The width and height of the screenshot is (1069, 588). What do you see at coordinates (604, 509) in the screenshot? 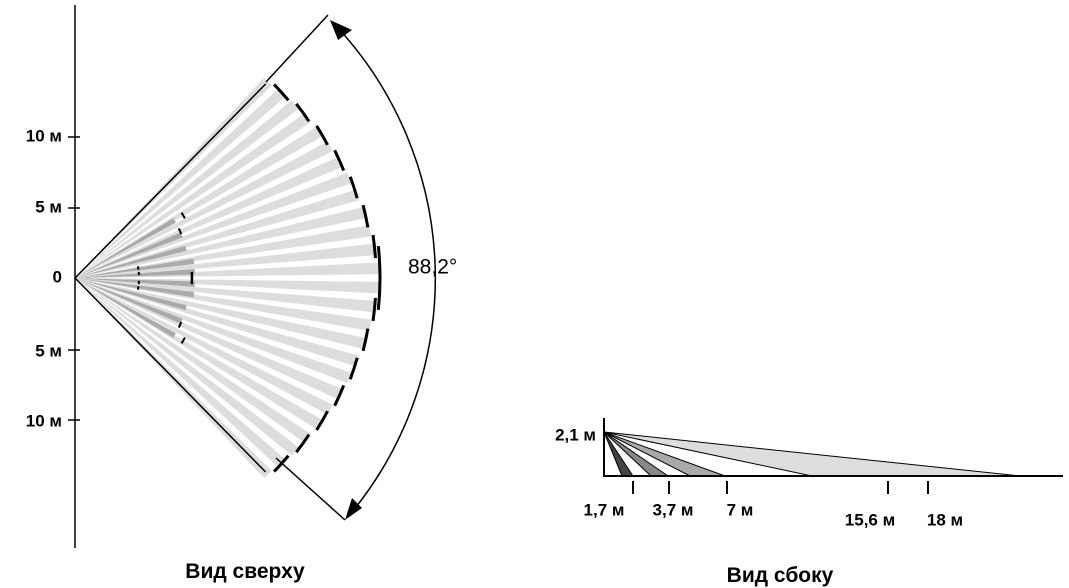
I see `distance-label: 1,7 м` at bounding box center [604, 509].